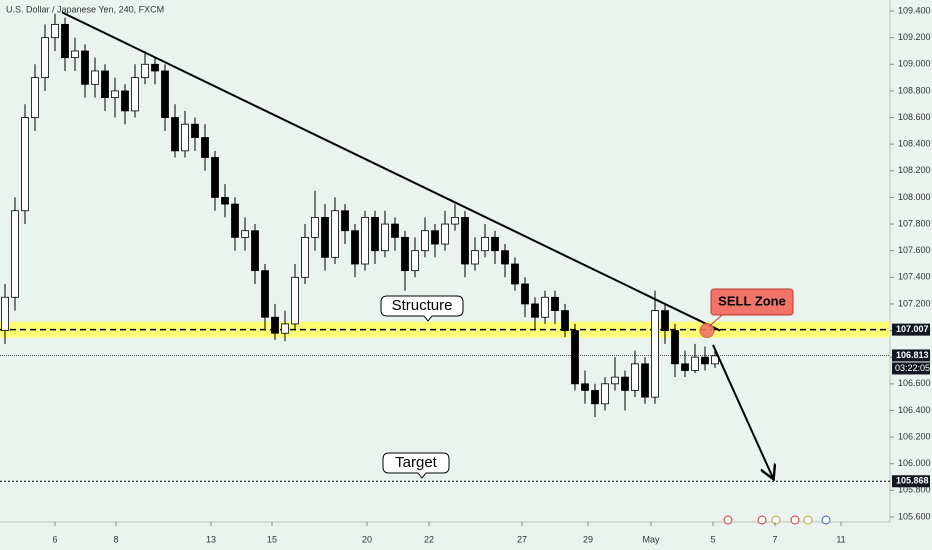  What do you see at coordinates (85, 9) in the screenshot?
I see `chart-title: U.S. Dollar / Japanese Yen, 240, FXCM` at bounding box center [85, 9].